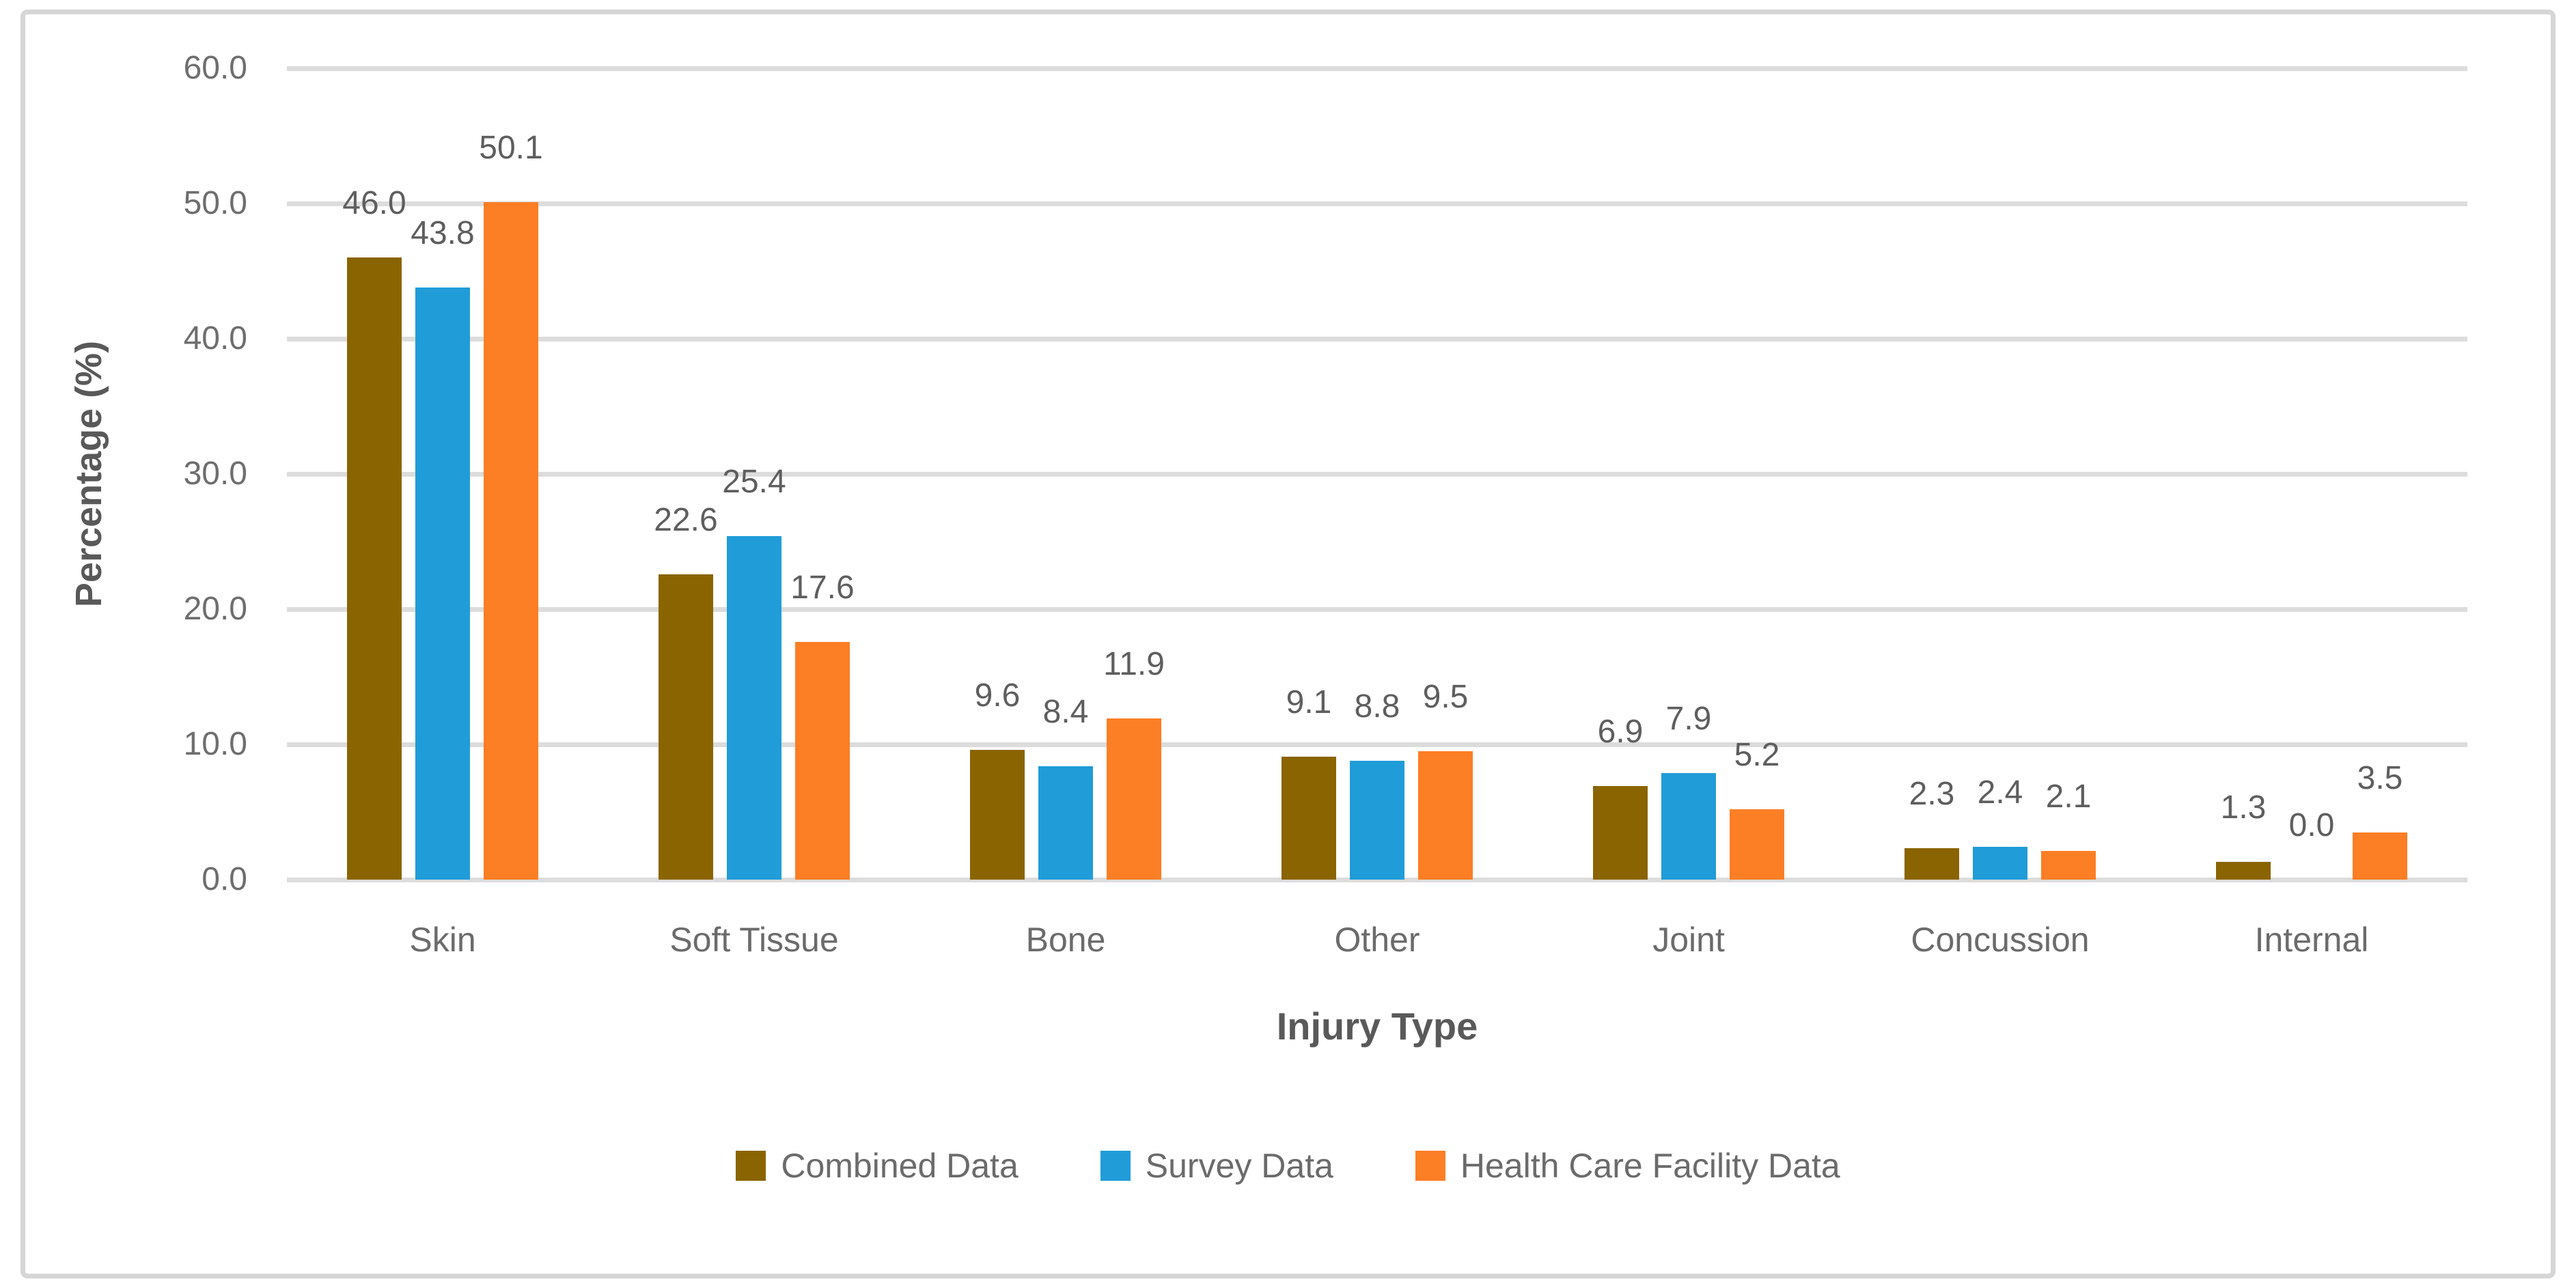 The height and width of the screenshot is (1288, 2576). What do you see at coordinates (2380, 856) in the screenshot?
I see `bar-health-care-facility-data-internal` at bounding box center [2380, 856].